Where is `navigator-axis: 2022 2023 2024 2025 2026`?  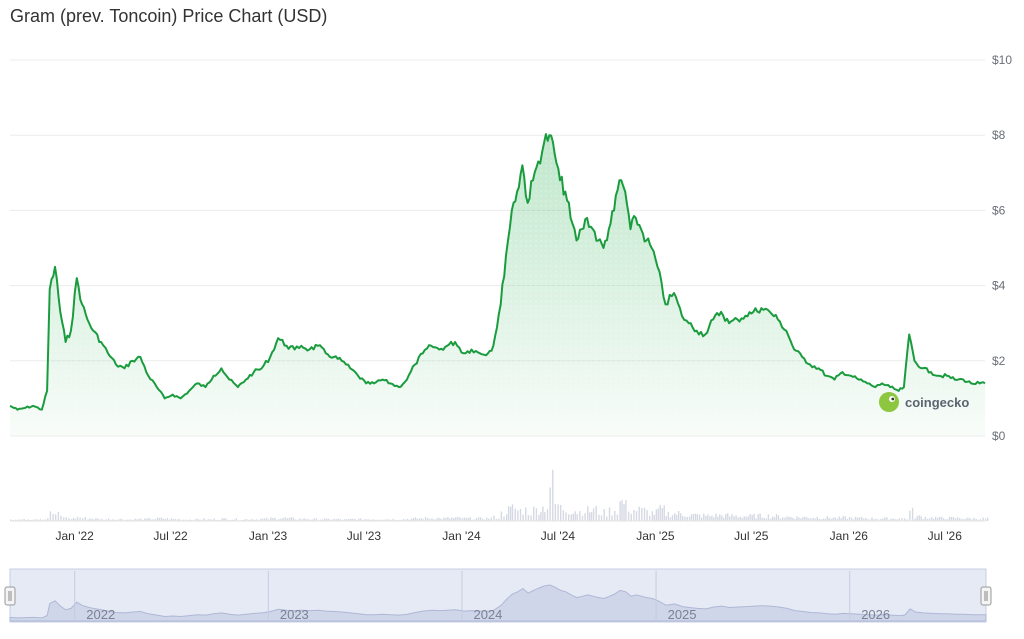 navigator-axis: 2022 2023 2024 2025 2026 is located at coordinates (482, 596).